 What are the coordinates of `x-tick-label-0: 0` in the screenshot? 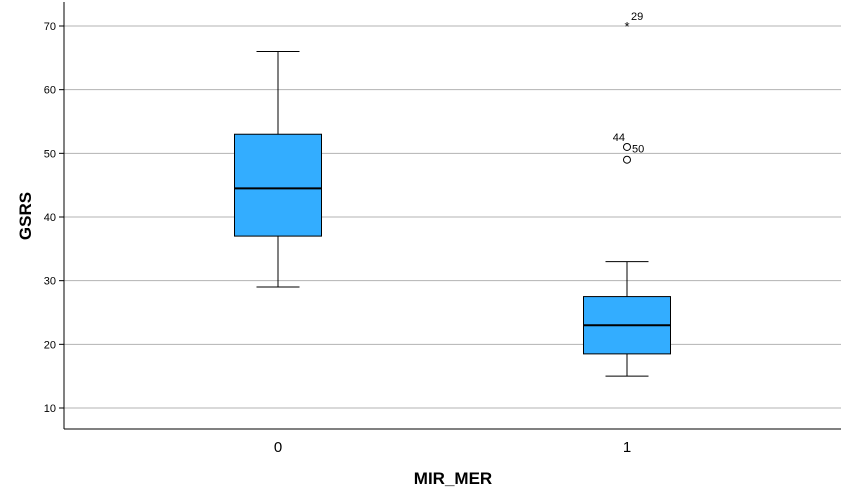 It's located at (278, 447).